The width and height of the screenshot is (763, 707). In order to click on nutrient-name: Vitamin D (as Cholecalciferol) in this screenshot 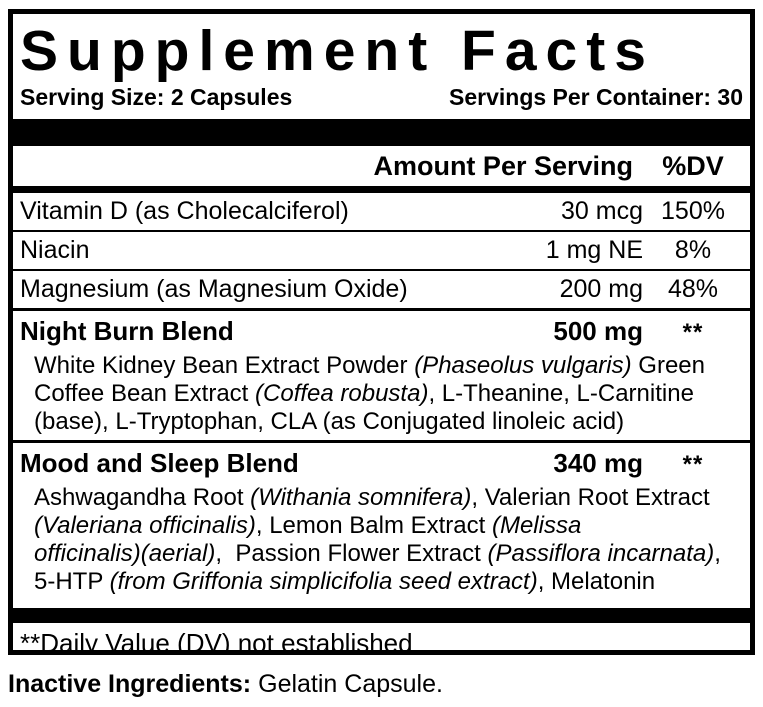, I will do `click(184, 211)`.